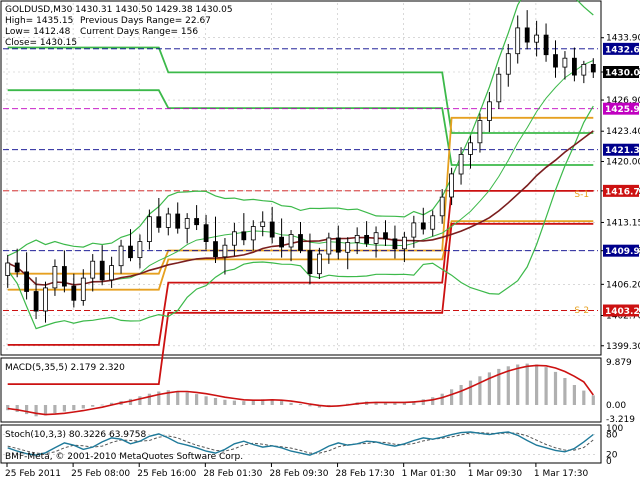  I want to click on price-tag-label: 1430.05, so click(622, 73).